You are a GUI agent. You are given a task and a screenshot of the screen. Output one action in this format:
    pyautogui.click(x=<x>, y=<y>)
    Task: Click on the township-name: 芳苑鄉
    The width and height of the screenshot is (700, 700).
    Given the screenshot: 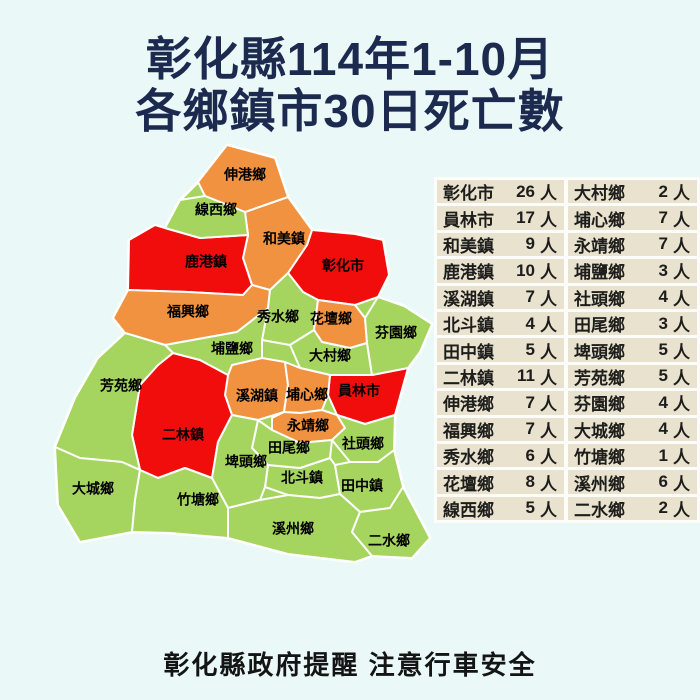 What is the action you would take?
    pyautogui.click(x=599, y=378)
    